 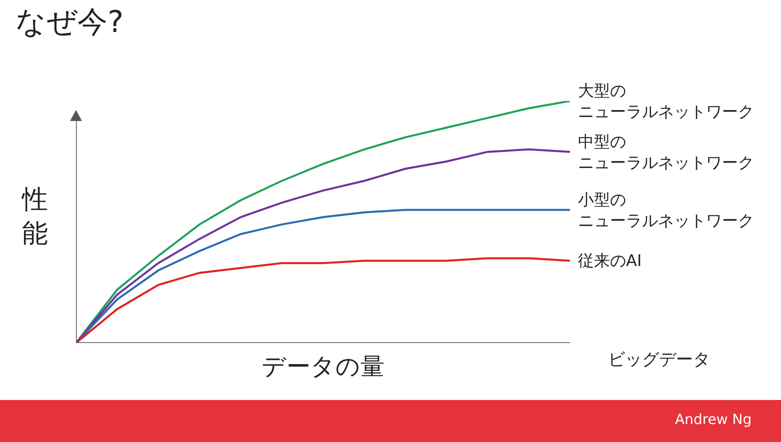 I want to click on x-axis-title: データの量, so click(x=323, y=366).